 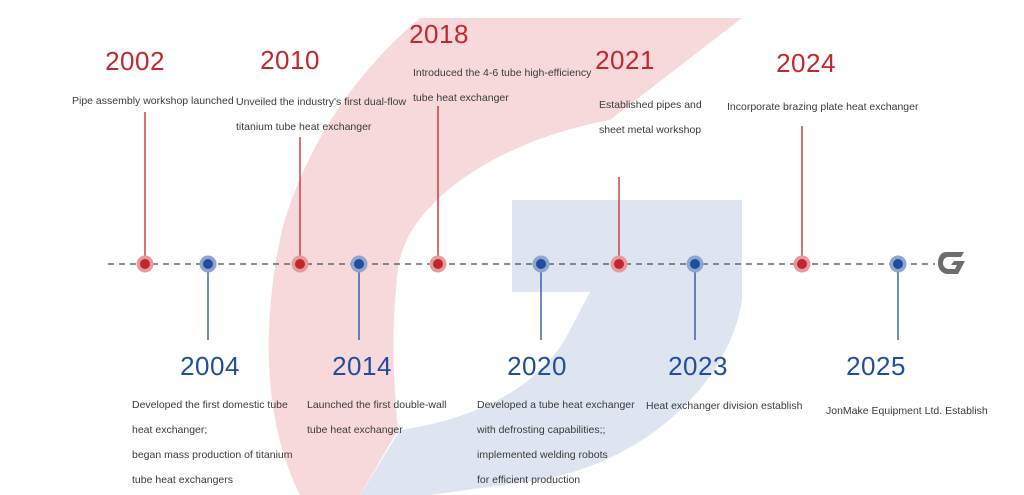 I want to click on milestone-year-2004: 2004, so click(x=210, y=366).